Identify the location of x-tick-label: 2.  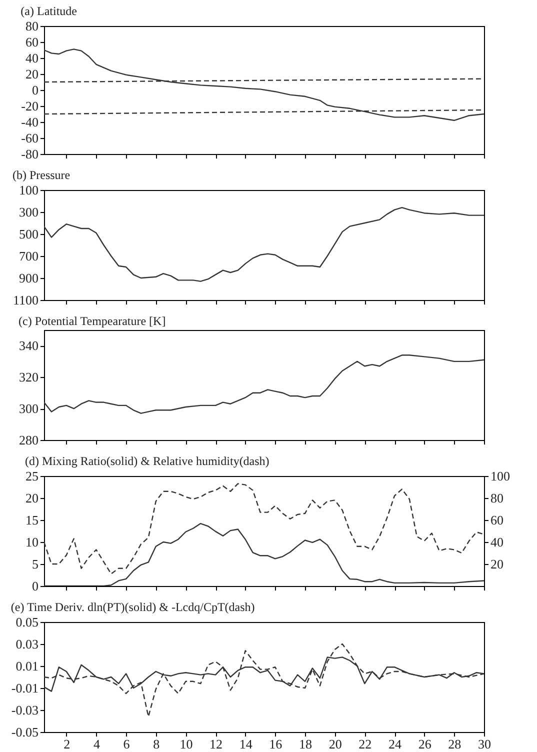
(67, 744).